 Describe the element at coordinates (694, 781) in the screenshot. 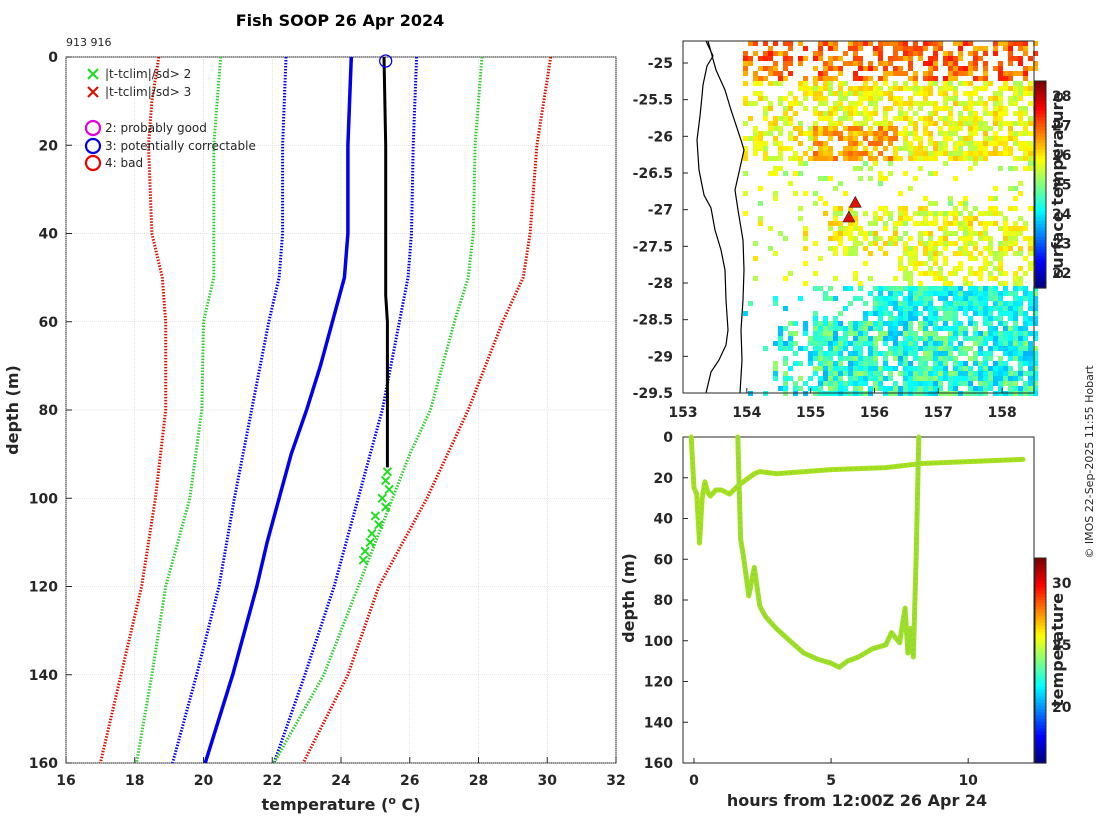

I see `td-x-tick-label: 0` at that location.